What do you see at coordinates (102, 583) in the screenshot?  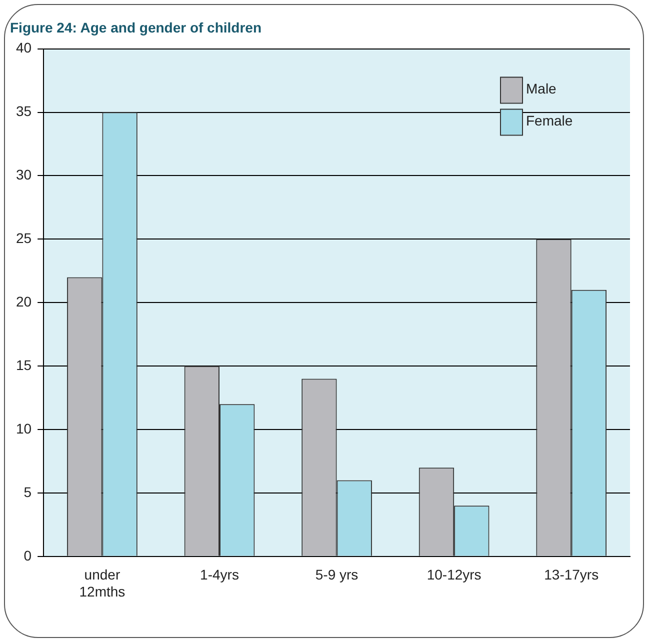 I see `x-tick-label: under 12mths` at bounding box center [102, 583].